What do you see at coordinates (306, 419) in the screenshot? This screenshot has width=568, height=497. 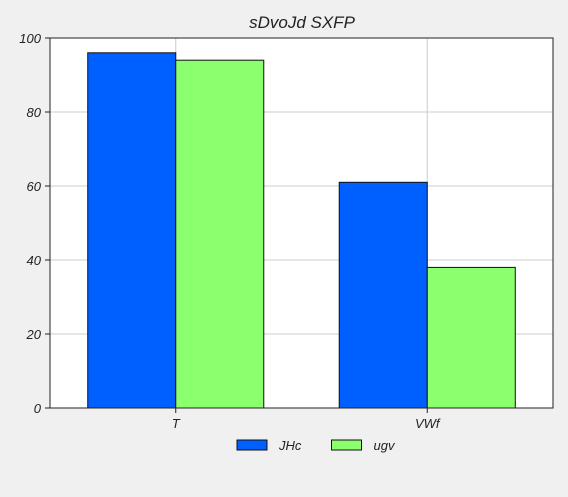 I see `x-axis: T VWf` at bounding box center [306, 419].